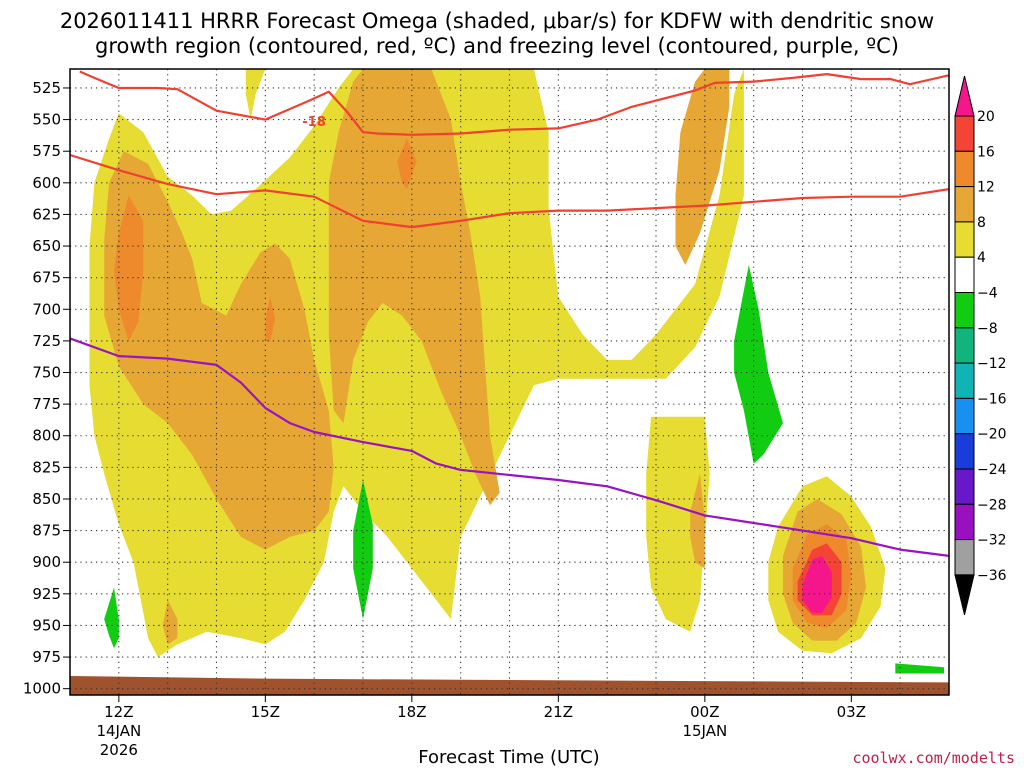 The height and width of the screenshot is (768, 1024). What do you see at coordinates (992, 470) in the screenshot?
I see `colorbar-label-10: −24` at bounding box center [992, 470].